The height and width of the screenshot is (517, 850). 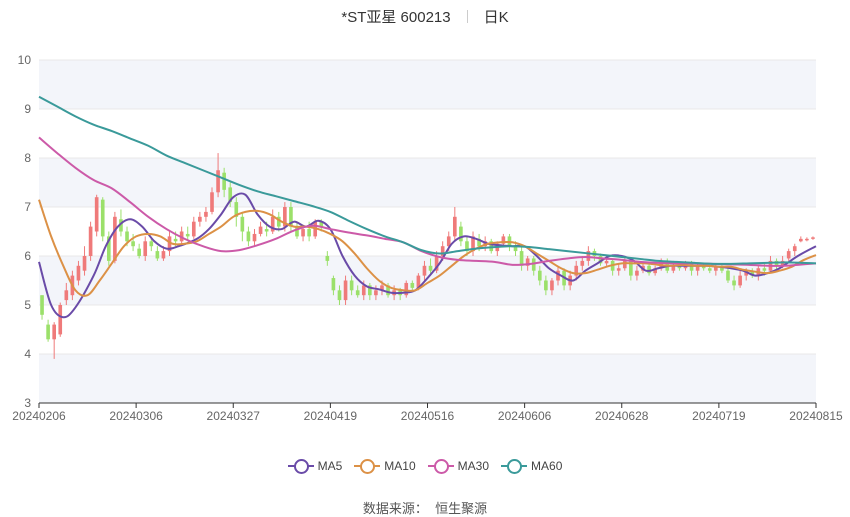 What do you see at coordinates (496, 17) in the screenshot?
I see `period-label: 日K` at bounding box center [496, 17].